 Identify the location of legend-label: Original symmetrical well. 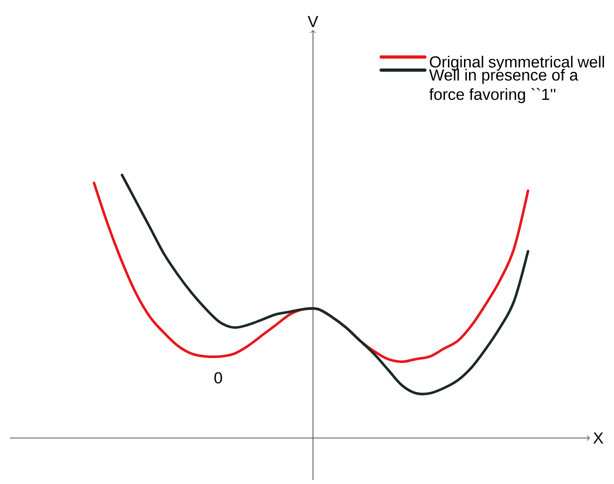
(517, 63).